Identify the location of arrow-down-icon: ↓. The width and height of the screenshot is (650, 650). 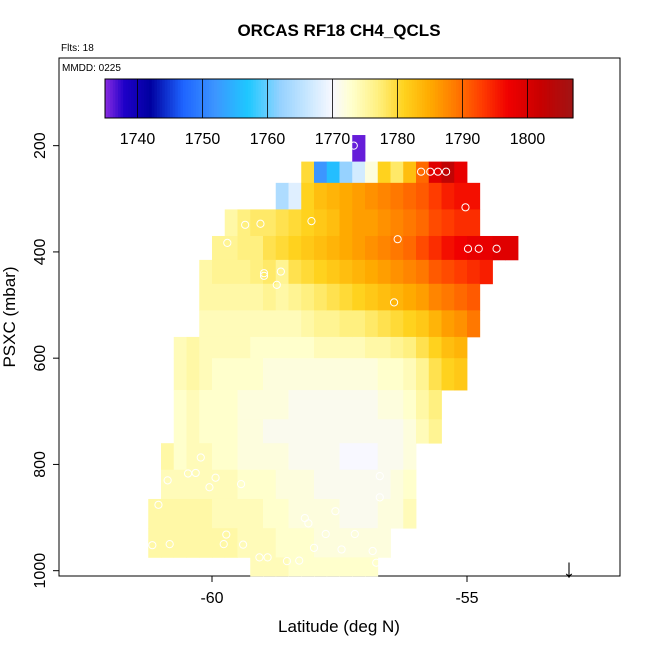
(569, 568).